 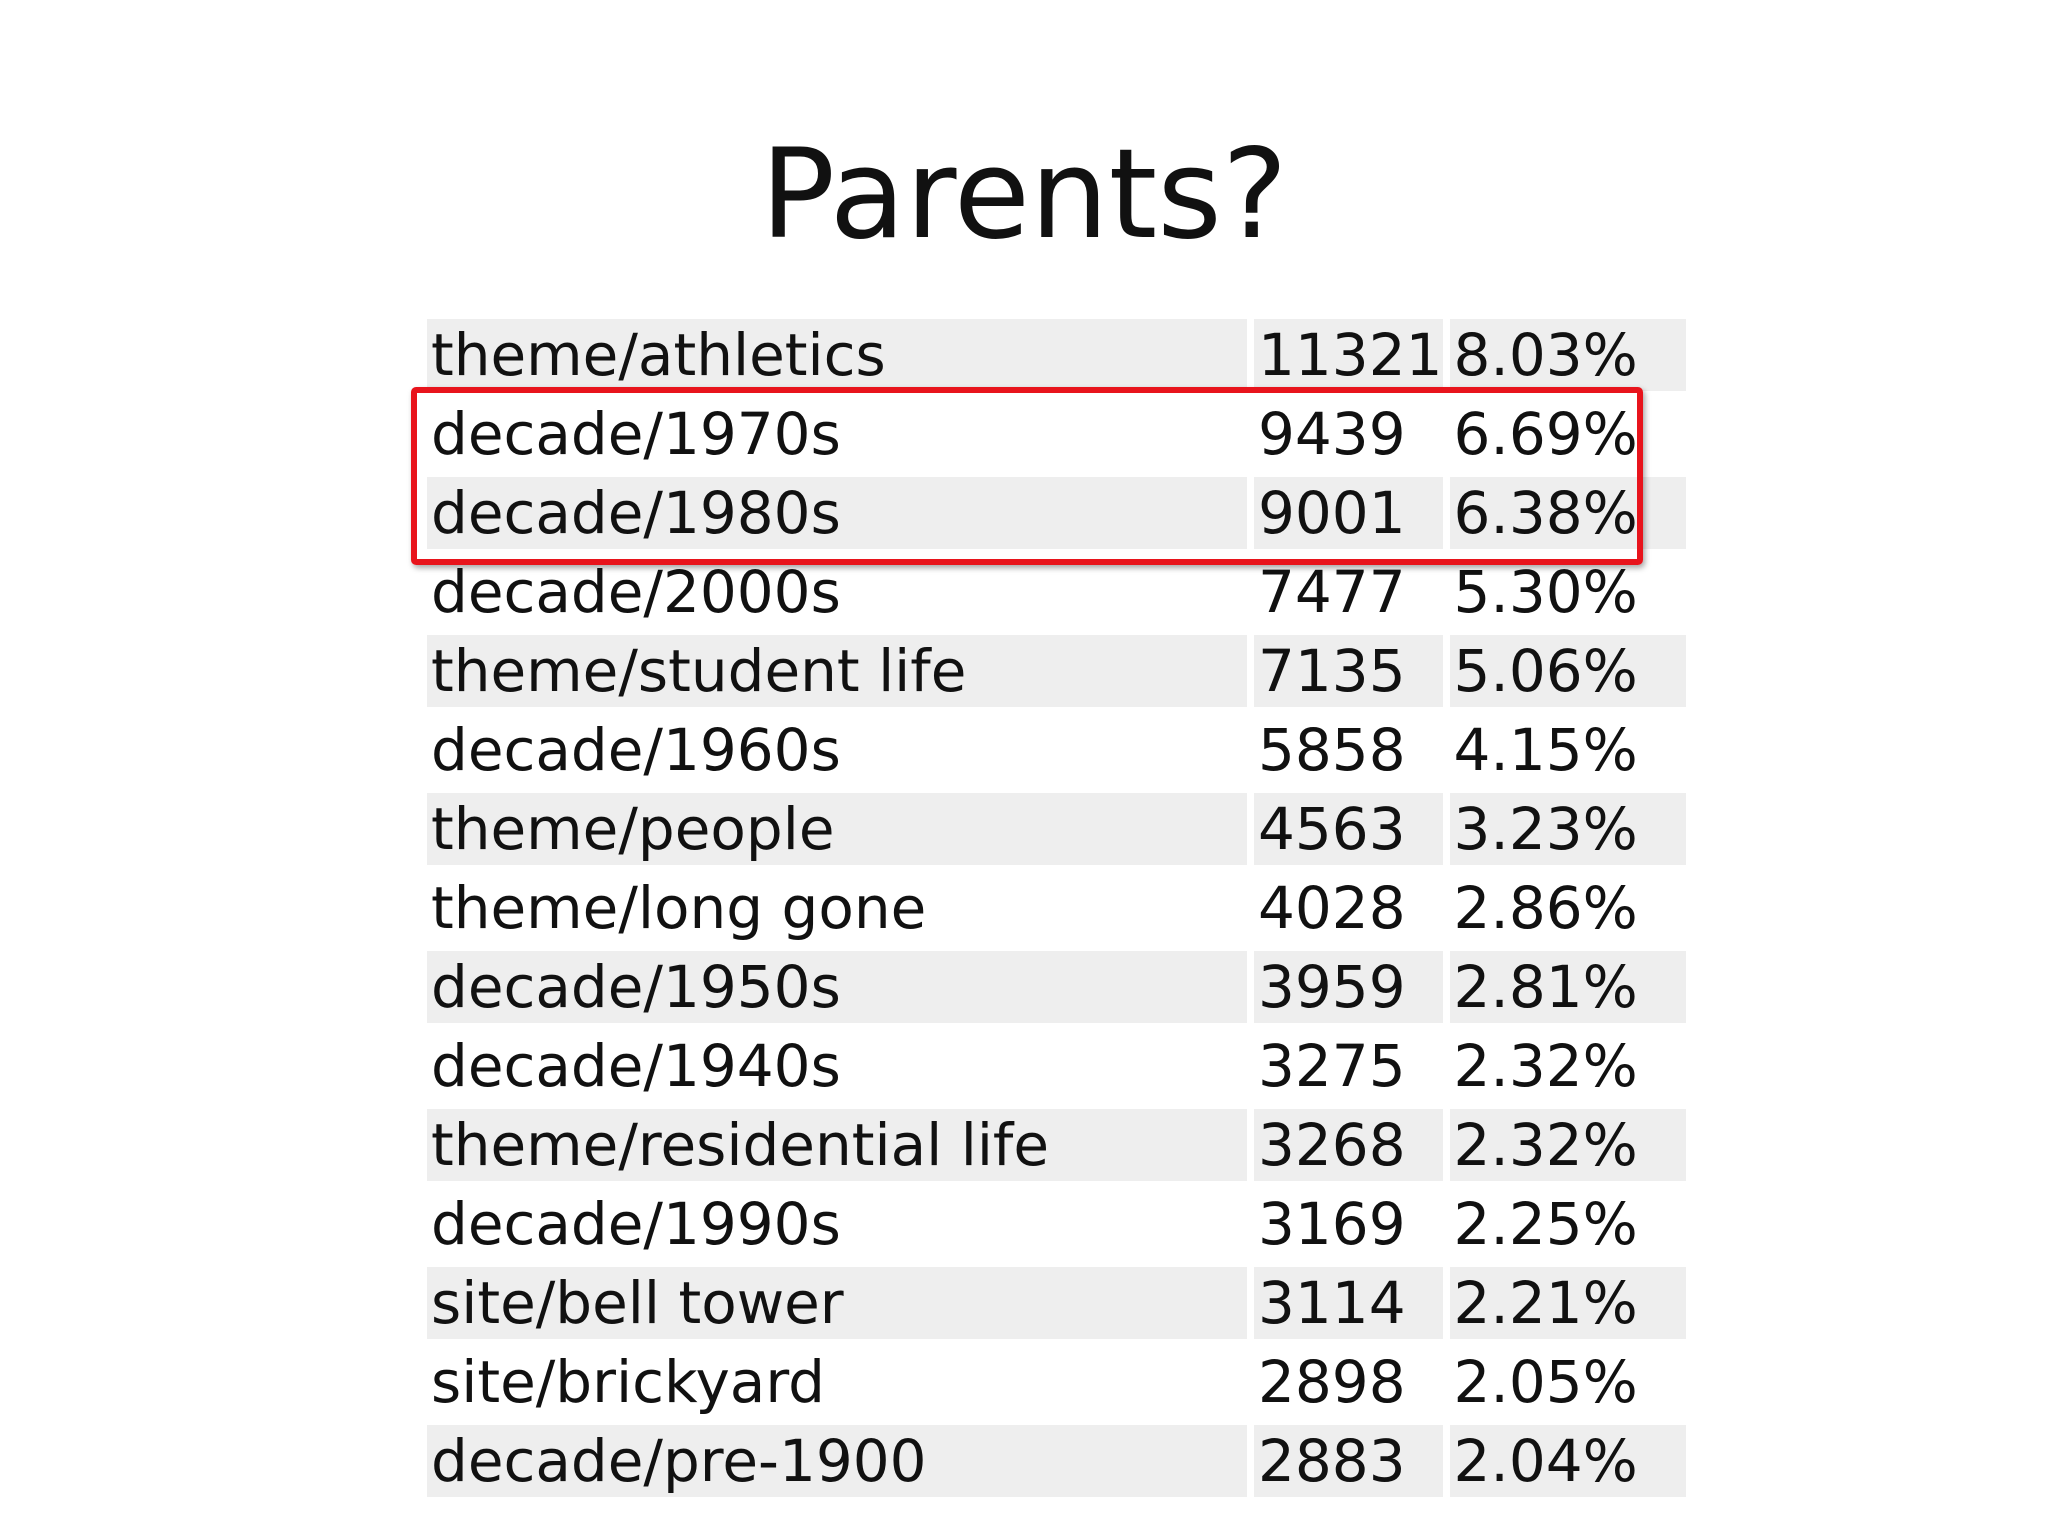 What do you see at coordinates (837, 1303) in the screenshot?
I see `tag-cell: site/bell tower` at bounding box center [837, 1303].